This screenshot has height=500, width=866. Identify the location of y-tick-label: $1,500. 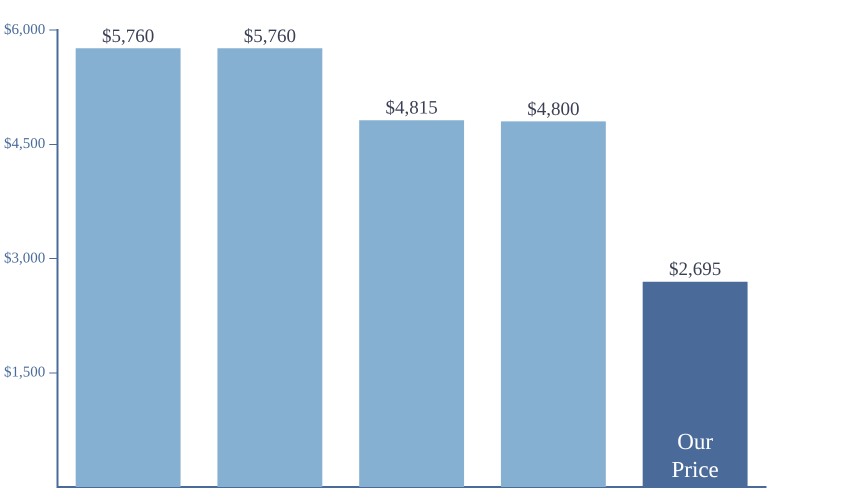
(25, 372).